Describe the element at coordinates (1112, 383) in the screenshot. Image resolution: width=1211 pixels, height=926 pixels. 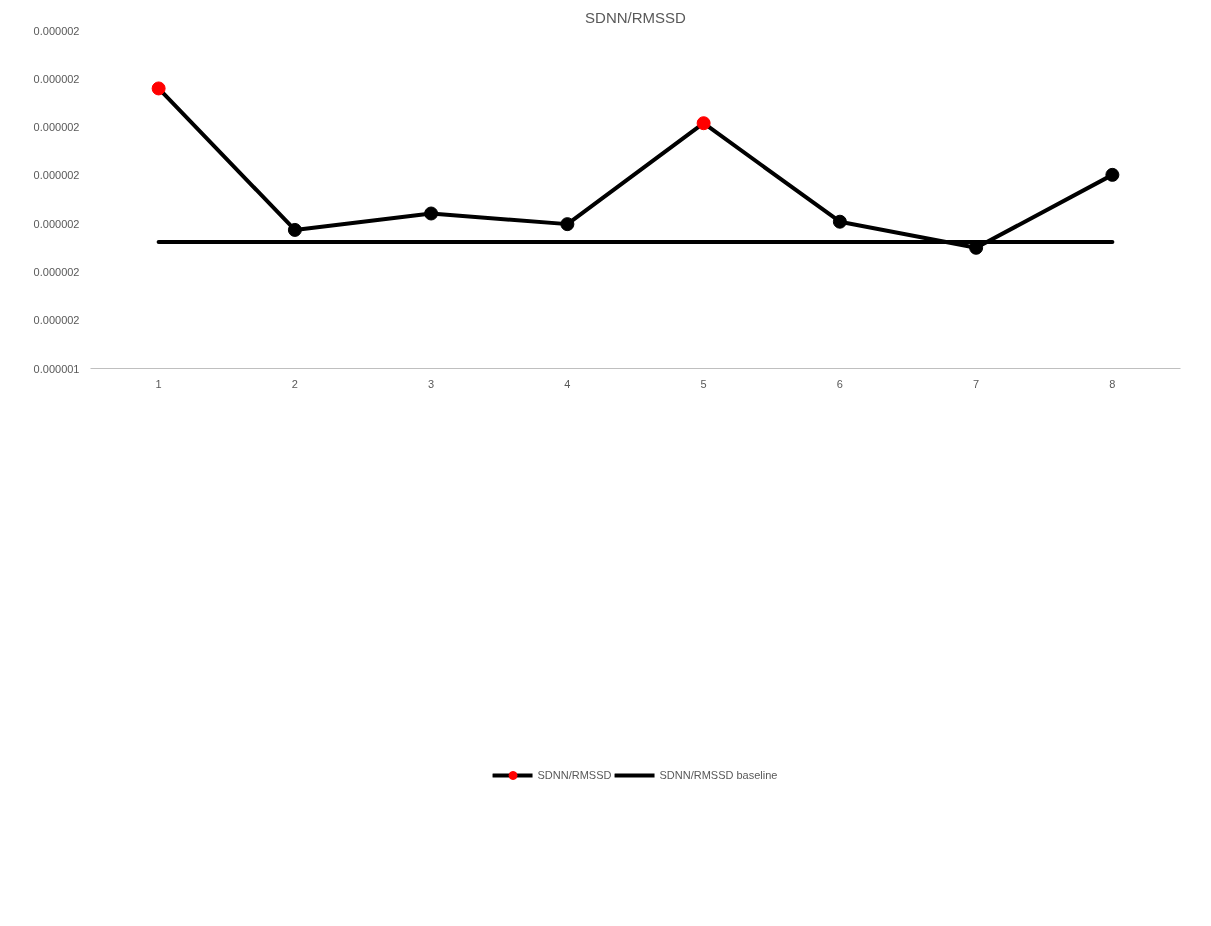
I see `x-tick-label: 8` at that location.